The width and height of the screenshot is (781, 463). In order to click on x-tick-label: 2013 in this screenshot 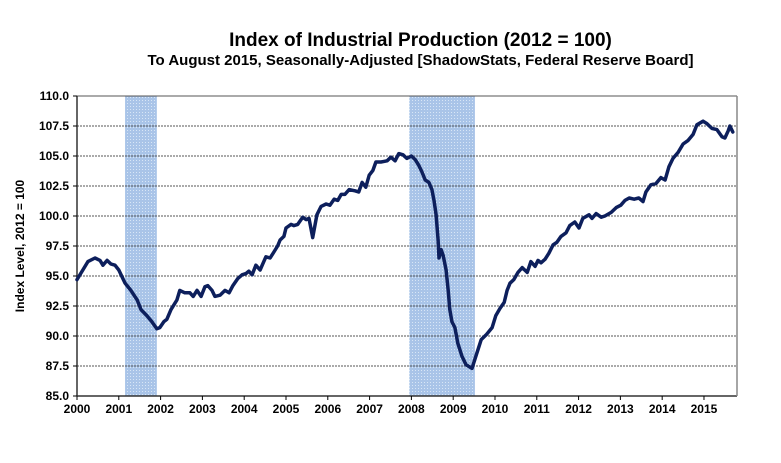, I will do `click(620, 409)`.